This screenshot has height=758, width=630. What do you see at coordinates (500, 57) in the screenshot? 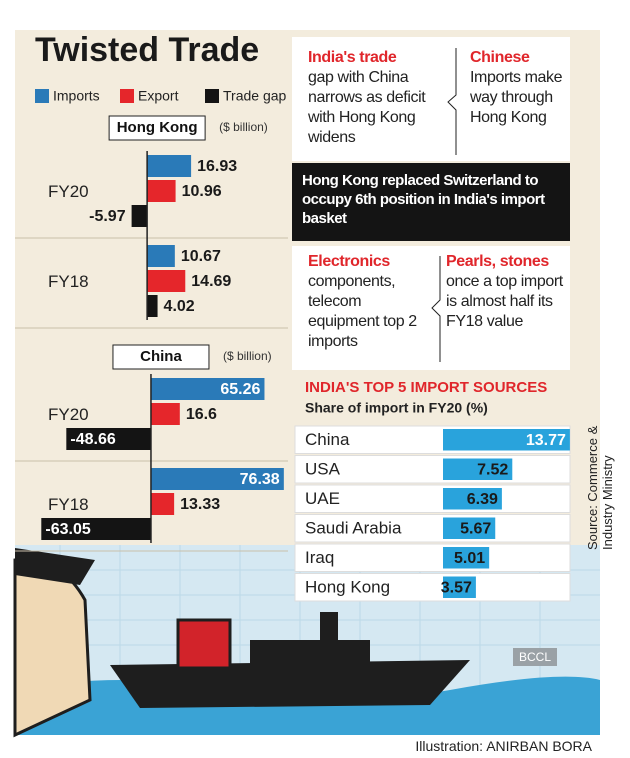
I see `panel-heading: Chinese` at bounding box center [500, 57].